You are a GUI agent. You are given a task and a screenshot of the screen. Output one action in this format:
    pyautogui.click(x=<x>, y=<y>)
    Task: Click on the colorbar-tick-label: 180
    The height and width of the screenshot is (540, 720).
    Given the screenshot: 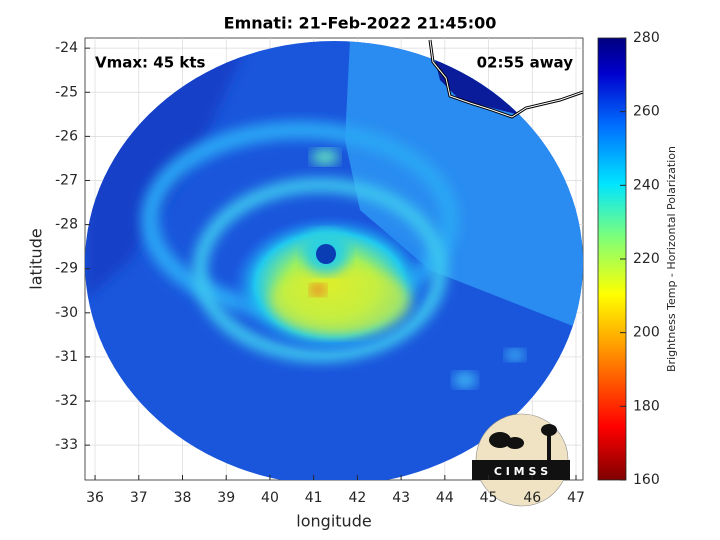 What is the action you would take?
    pyautogui.click(x=646, y=406)
    